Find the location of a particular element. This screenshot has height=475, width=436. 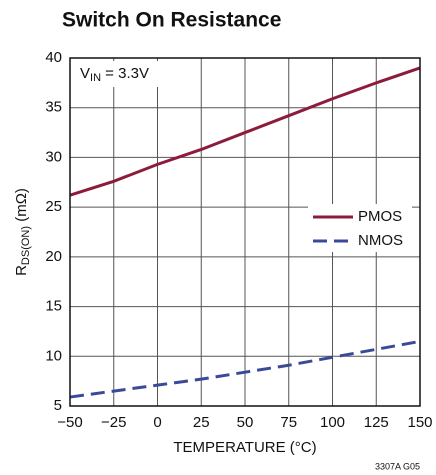

y-tick-label: 15 is located at coordinates (53, 306).